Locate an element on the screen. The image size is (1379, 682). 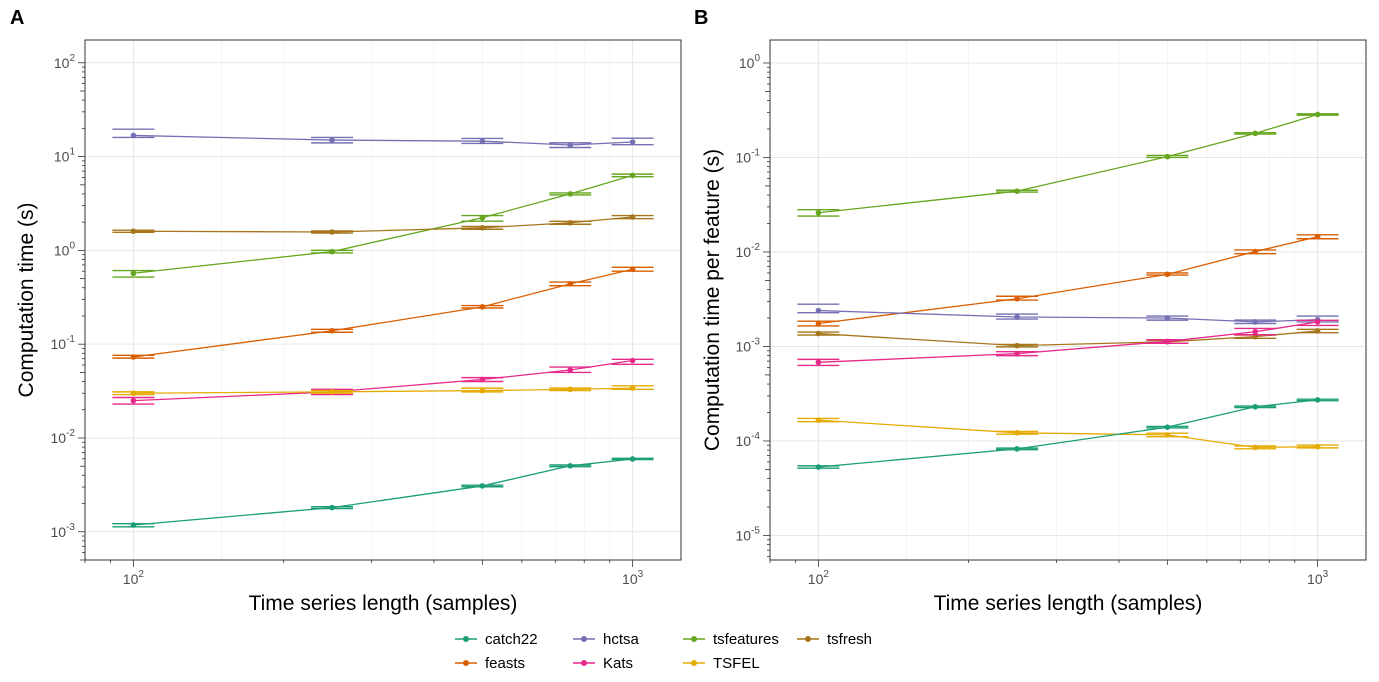
series-tsfresh is located at coordinates (383, 224).